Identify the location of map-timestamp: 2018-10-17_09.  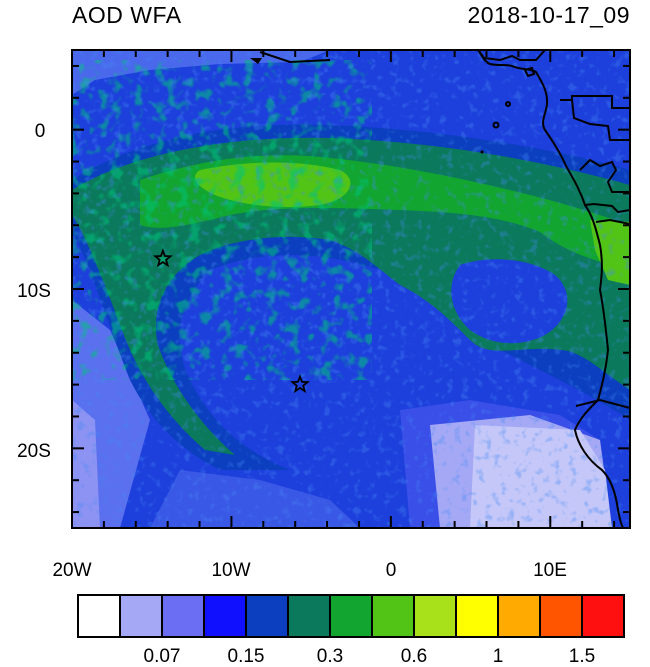
(548, 15).